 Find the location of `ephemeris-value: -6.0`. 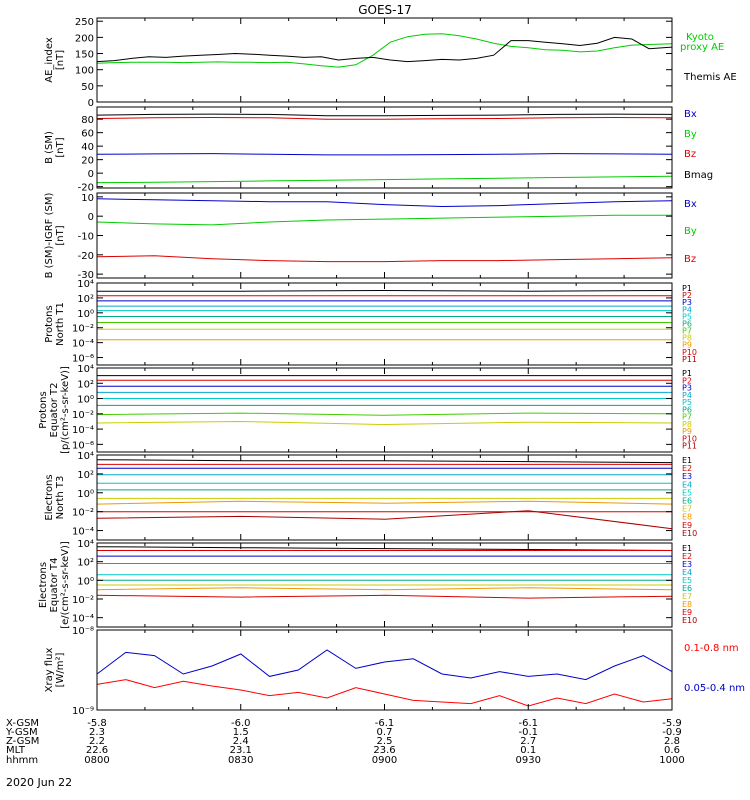

ephemeris-value: -6.0 is located at coordinates (241, 723).